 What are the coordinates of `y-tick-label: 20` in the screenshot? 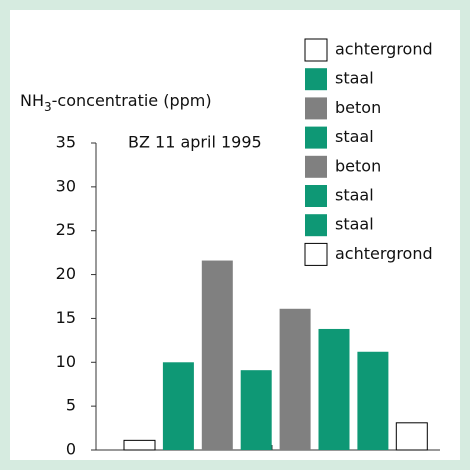 It's located at (66, 273).